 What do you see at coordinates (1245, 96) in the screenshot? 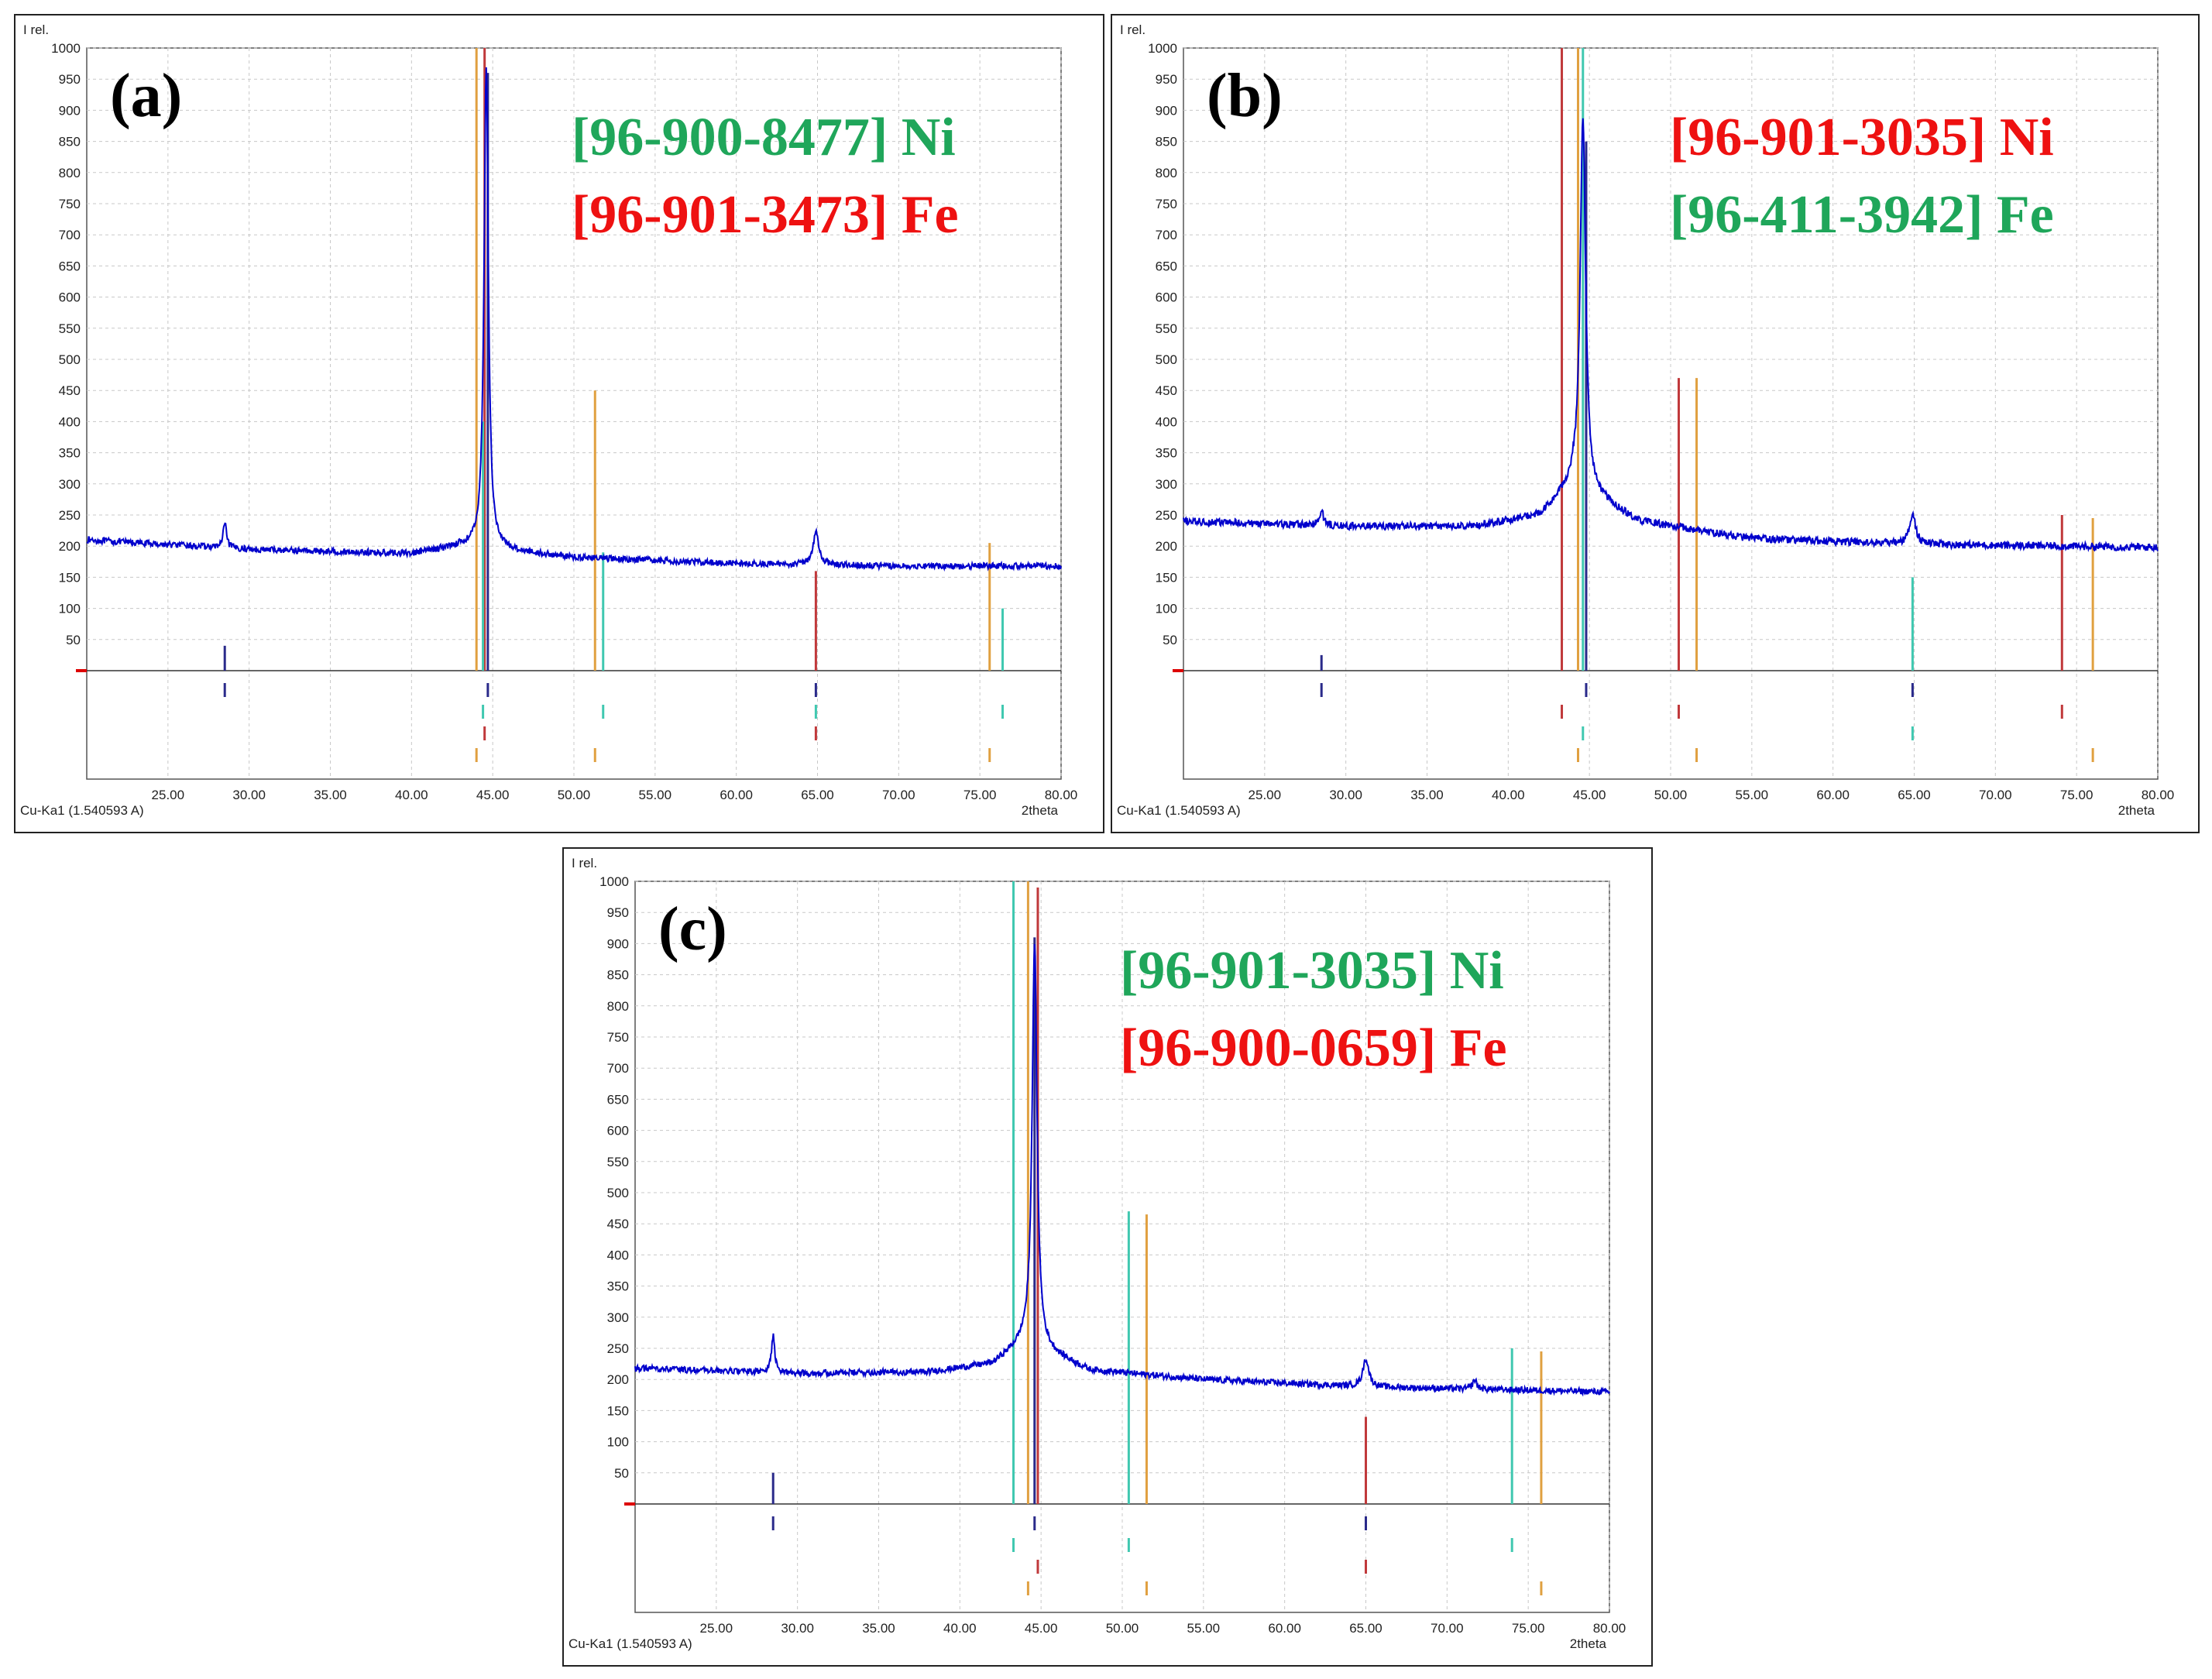
I see `panel-label: (b)` at bounding box center [1245, 96].